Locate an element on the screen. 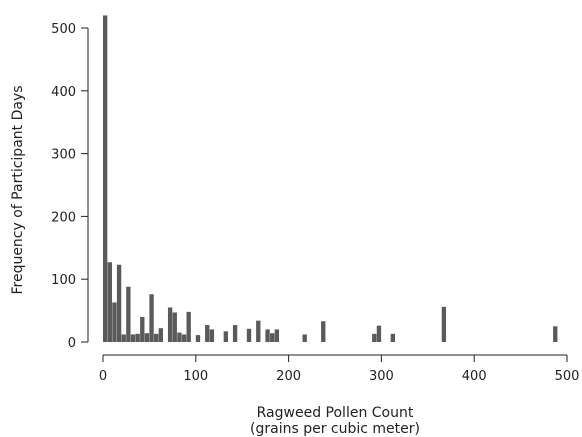 This screenshot has width=582, height=437. x-tick-label: 500 is located at coordinates (567, 376).